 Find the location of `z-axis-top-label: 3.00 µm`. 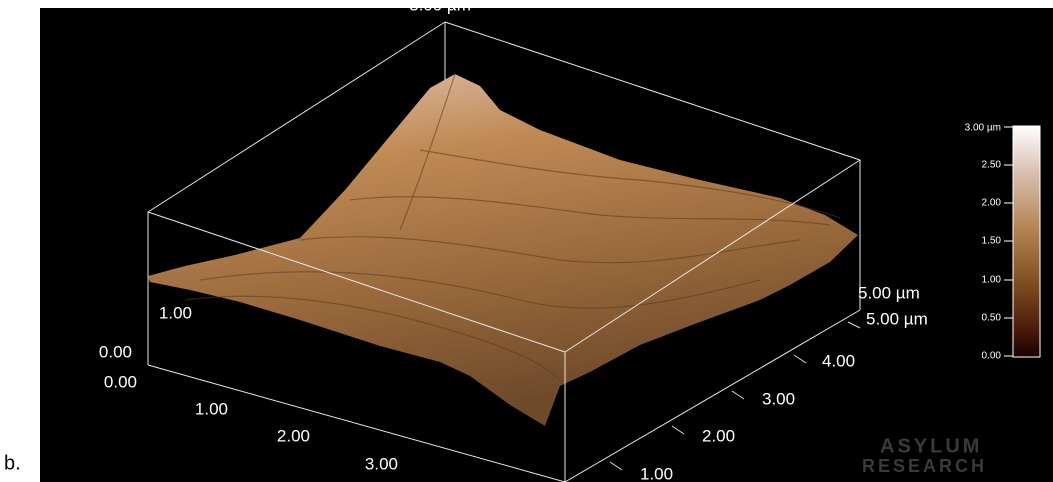

z-axis-top-label: 3.00 µm is located at coordinates (440, 7).